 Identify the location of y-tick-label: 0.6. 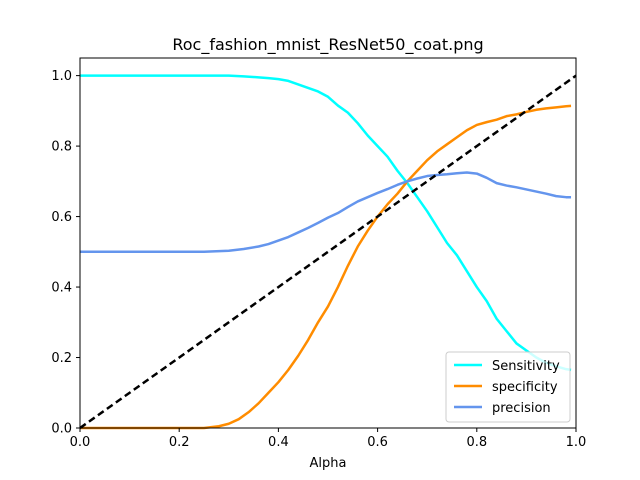
(61, 217).